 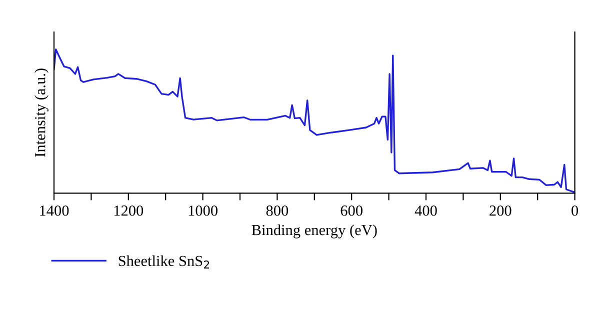 What do you see at coordinates (54, 210) in the screenshot?
I see `x-tick-label: 1400` at bounding box center [54, 210].